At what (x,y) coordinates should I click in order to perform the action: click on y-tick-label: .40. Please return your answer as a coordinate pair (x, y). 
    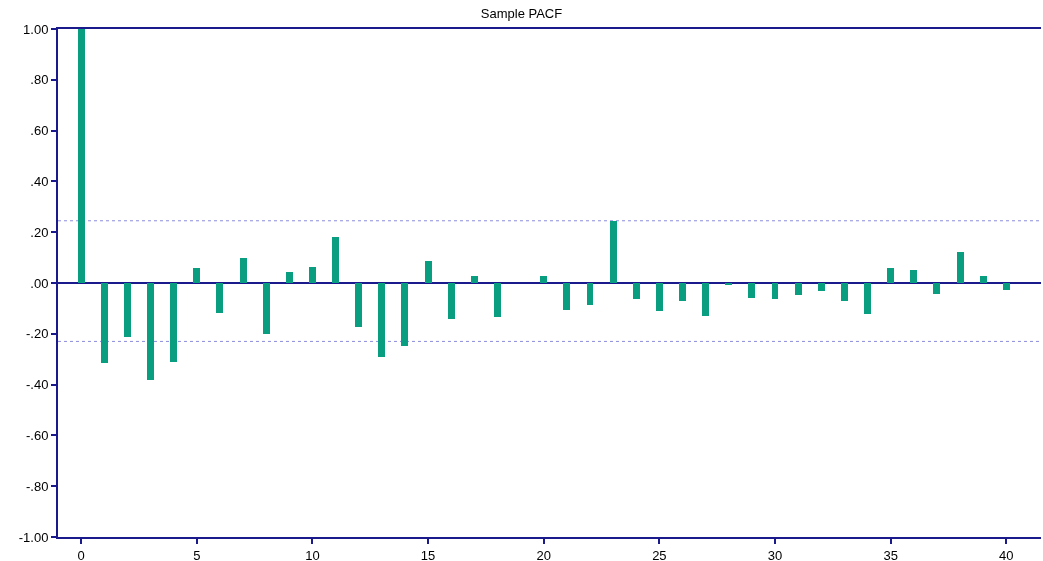
    Looking at the image, I should click on (39, 181).